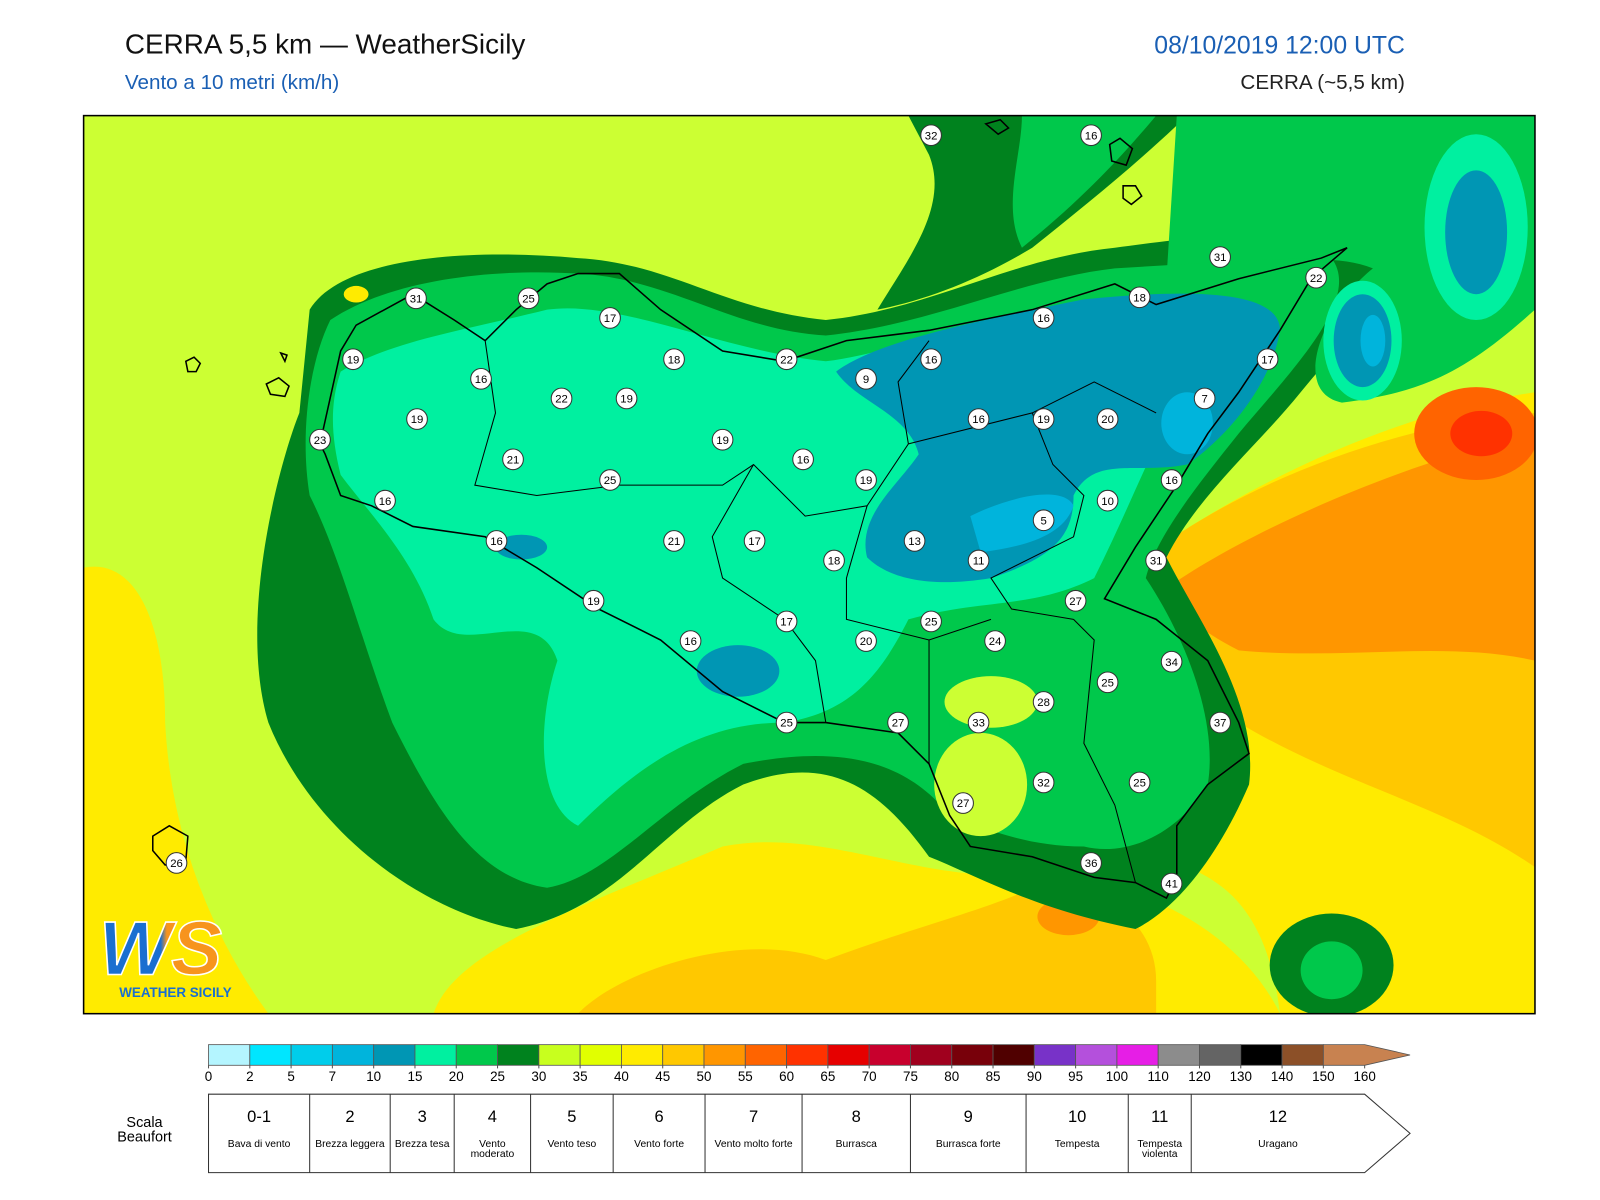 This screenshot has width=1600, height=1200. What do you see at coordinates (208, 1076) in the screenshot?
I see `colorbar-tick-label: 0` at bounding box center [208, 1076].